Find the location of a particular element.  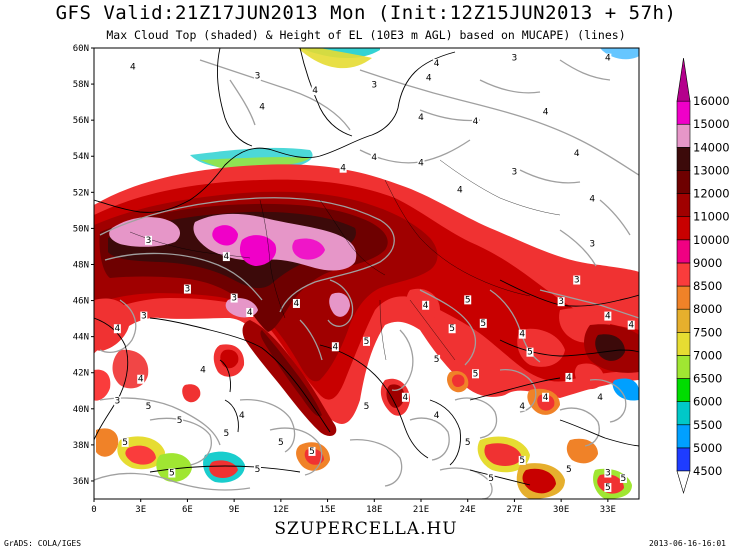

lat-tick-label: 58N is located at coordinates (81, 85).